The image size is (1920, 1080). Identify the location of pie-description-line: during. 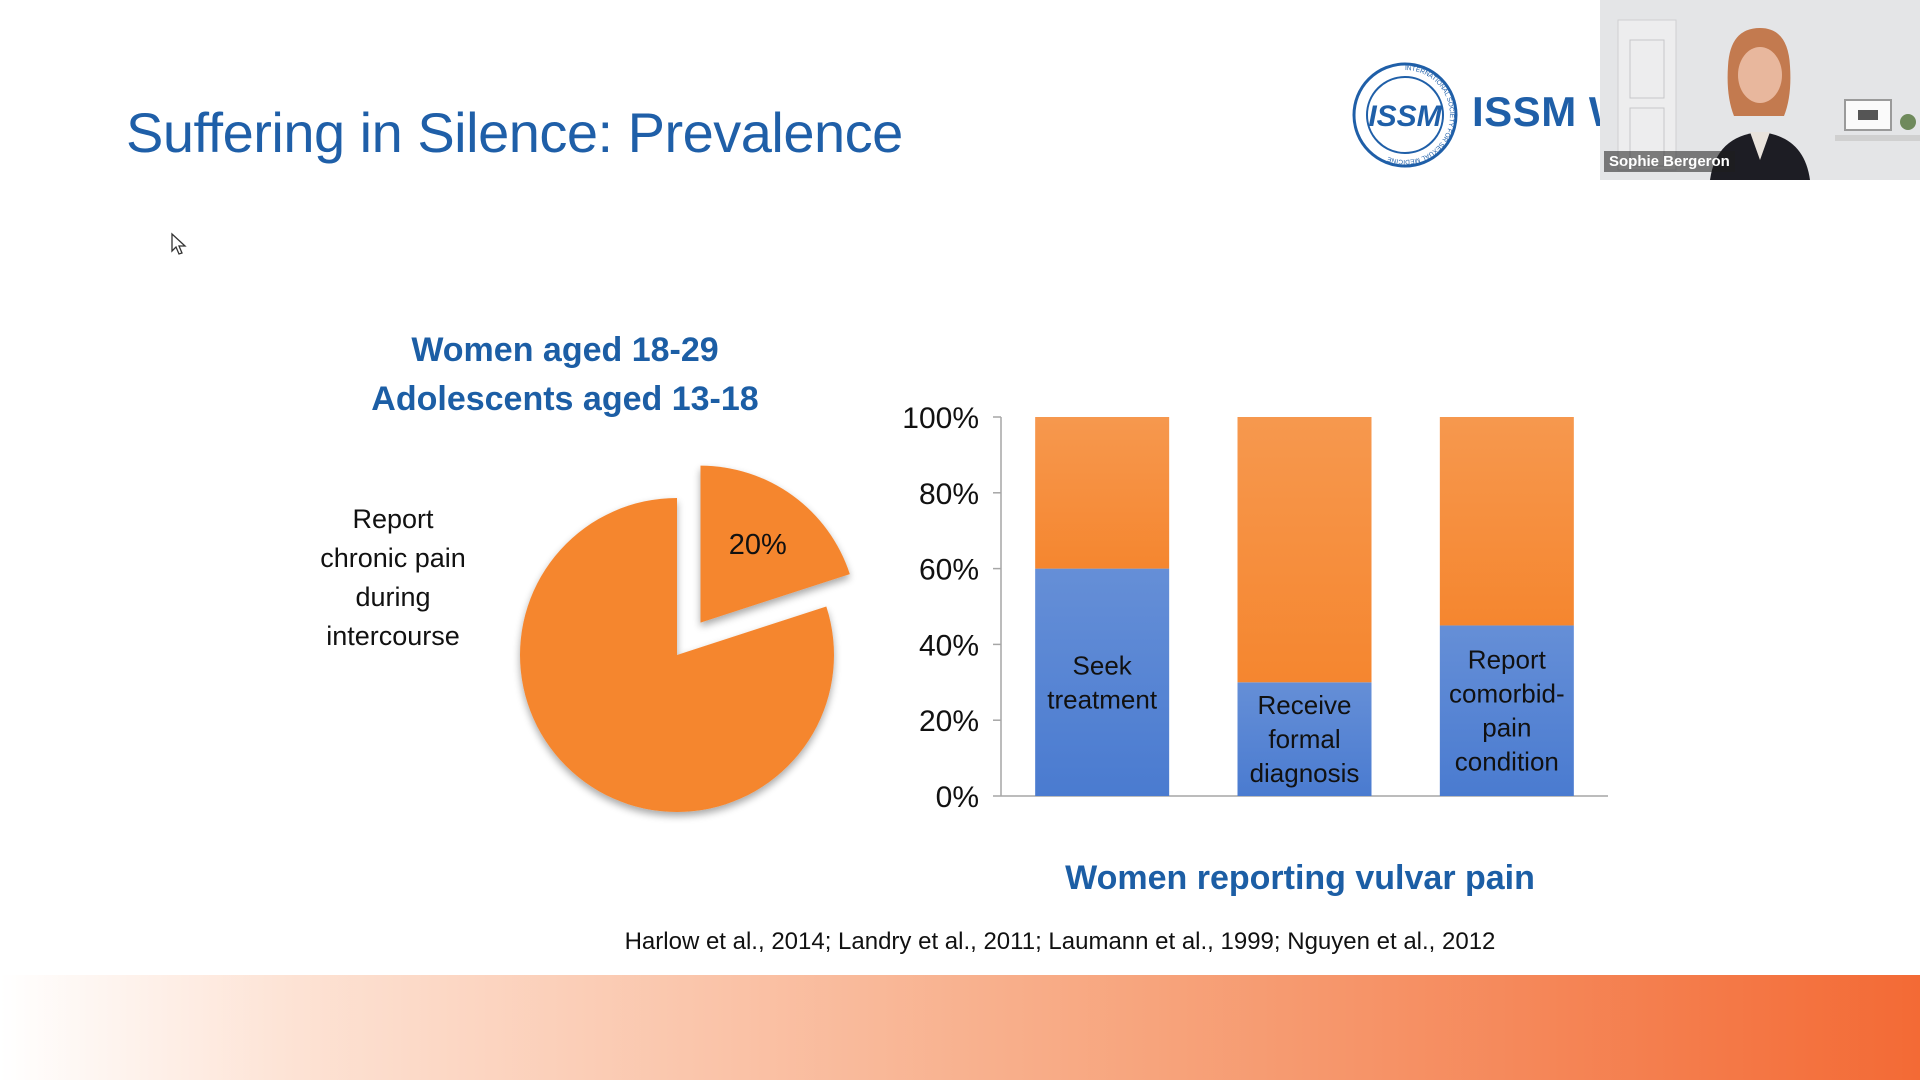
(393, 597).